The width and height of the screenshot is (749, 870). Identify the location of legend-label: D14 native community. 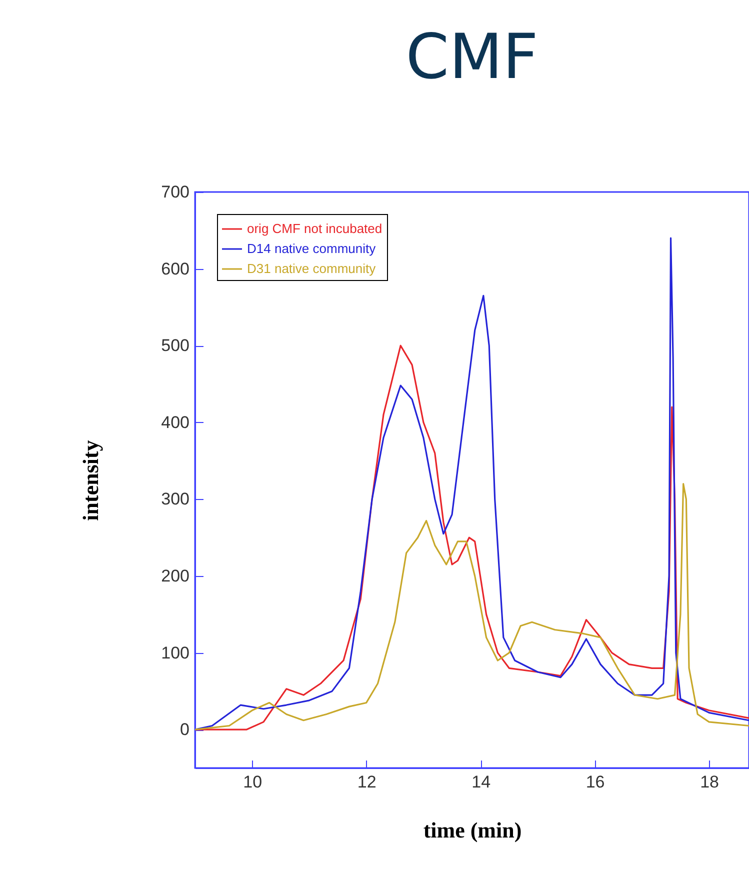
(311, 248).